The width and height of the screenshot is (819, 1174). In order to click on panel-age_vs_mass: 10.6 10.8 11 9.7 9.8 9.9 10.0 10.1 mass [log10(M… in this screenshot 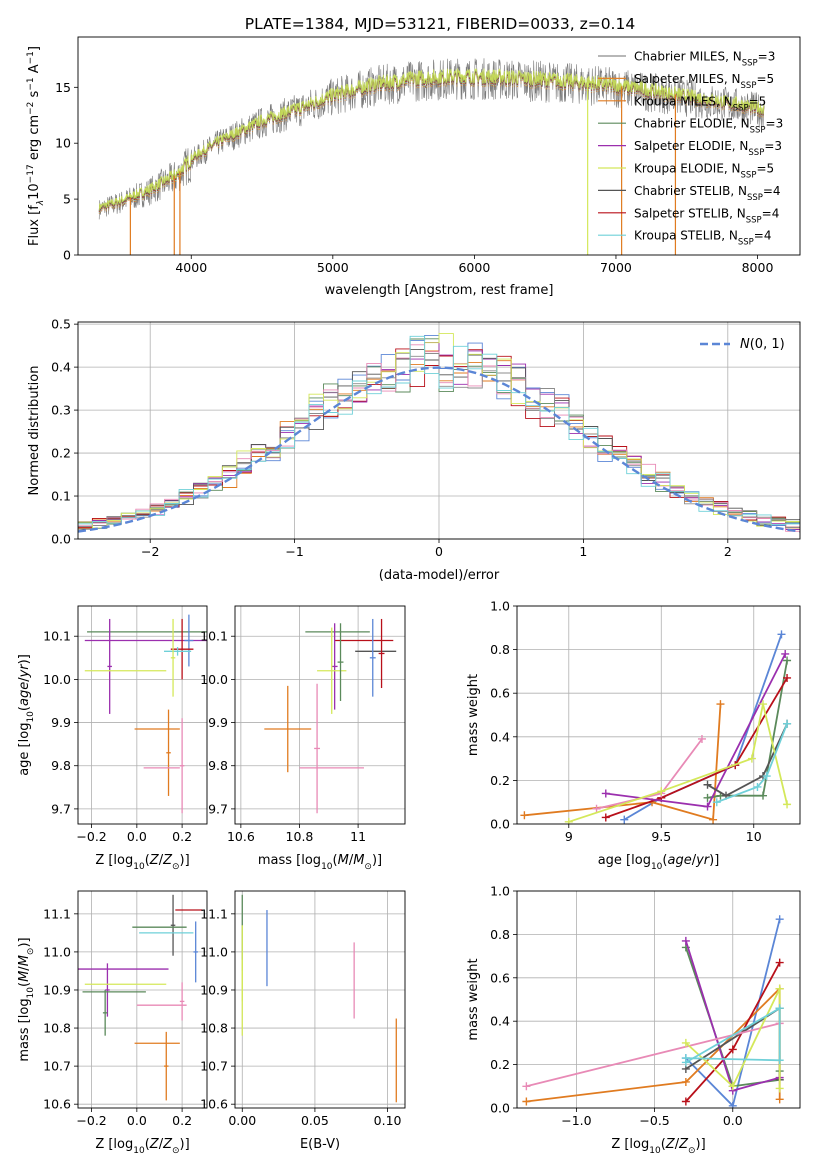, I will do `click(303, 738)`.